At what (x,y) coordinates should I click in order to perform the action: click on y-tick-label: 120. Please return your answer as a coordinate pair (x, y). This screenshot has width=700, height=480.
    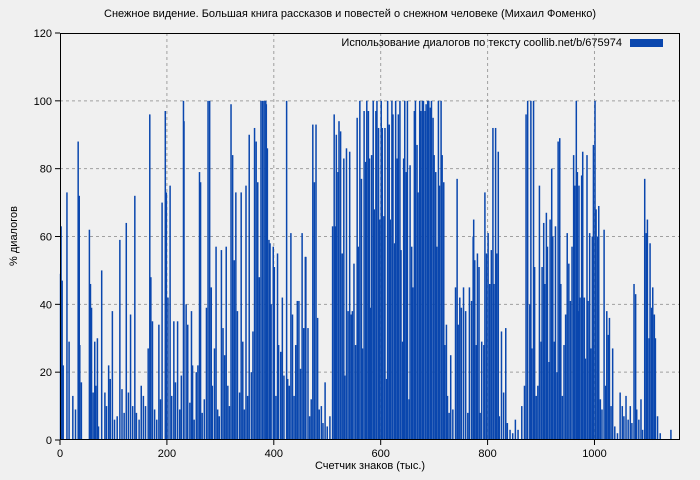
    Looking at the image, I should click on (43, 34).